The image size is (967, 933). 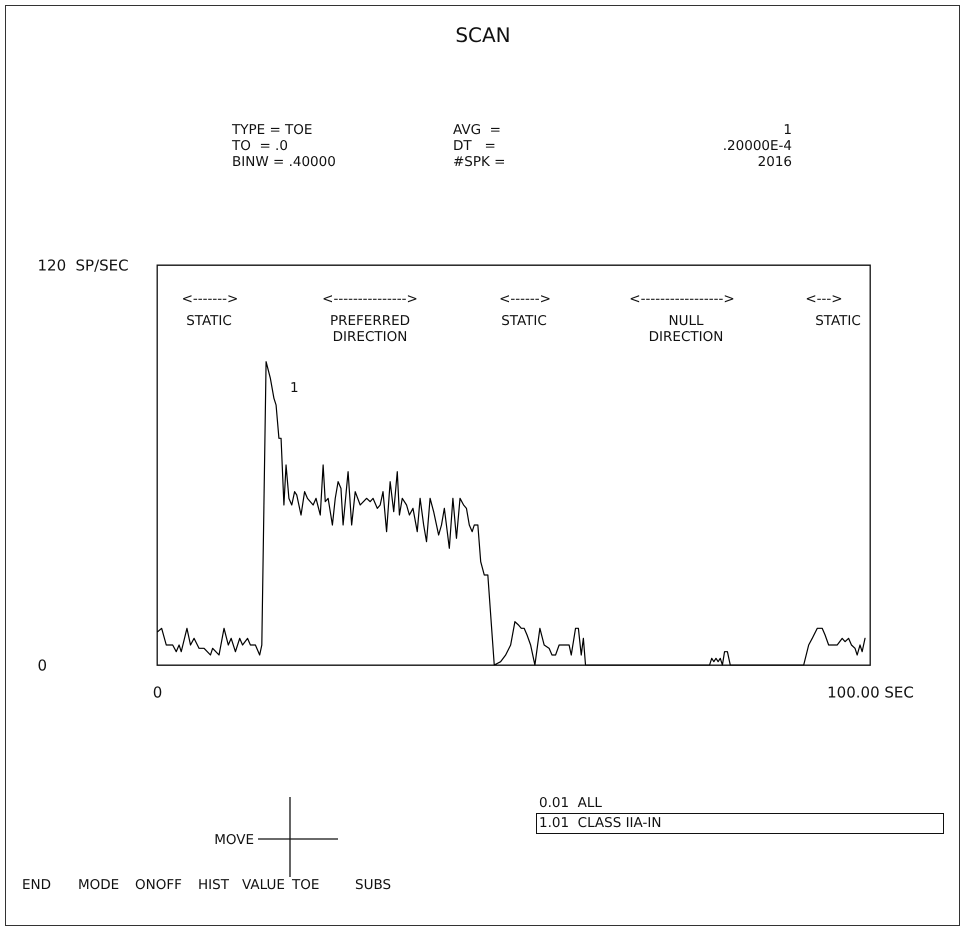 I want to click on text: TO = .0, so click(x=260, y=146).